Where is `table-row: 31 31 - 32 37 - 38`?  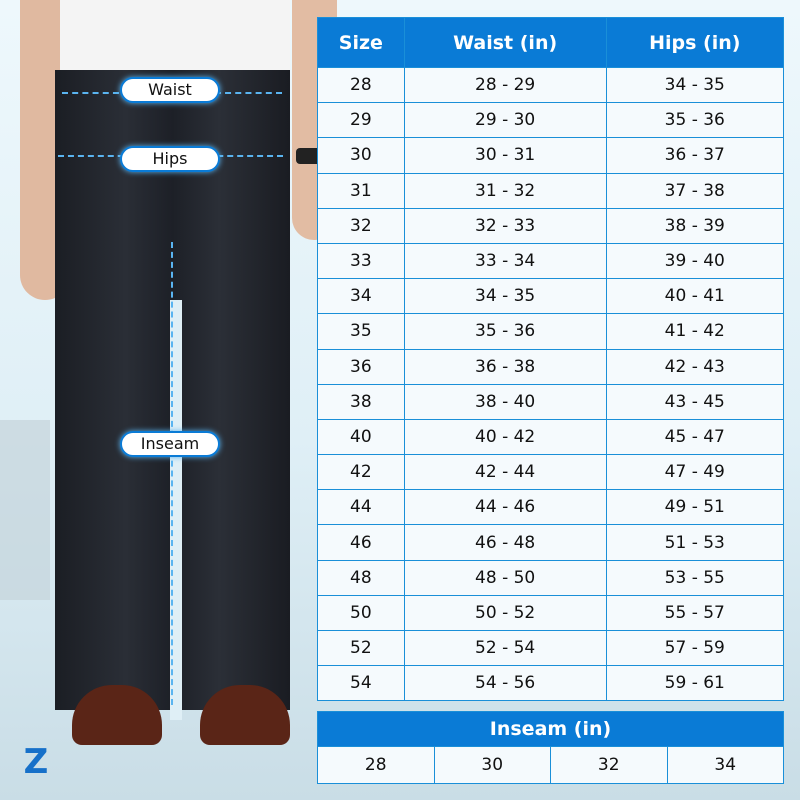 table-row: 31 31 - 32 37 - 38 is located at coordinates (551, 190).